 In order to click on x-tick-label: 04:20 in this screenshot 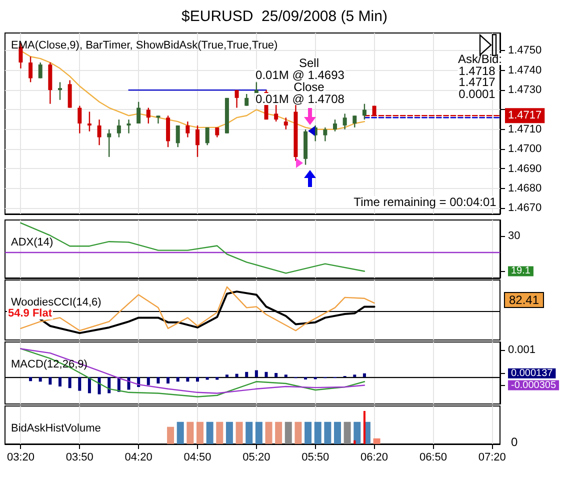, I will do `click(138, 458)`.